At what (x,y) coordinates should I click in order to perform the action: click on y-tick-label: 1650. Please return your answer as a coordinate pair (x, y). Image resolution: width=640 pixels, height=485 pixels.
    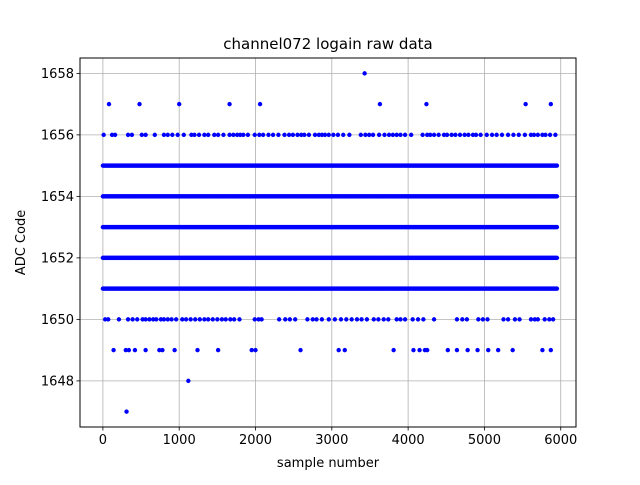
    Looking at the image, I should click on (57, 320).